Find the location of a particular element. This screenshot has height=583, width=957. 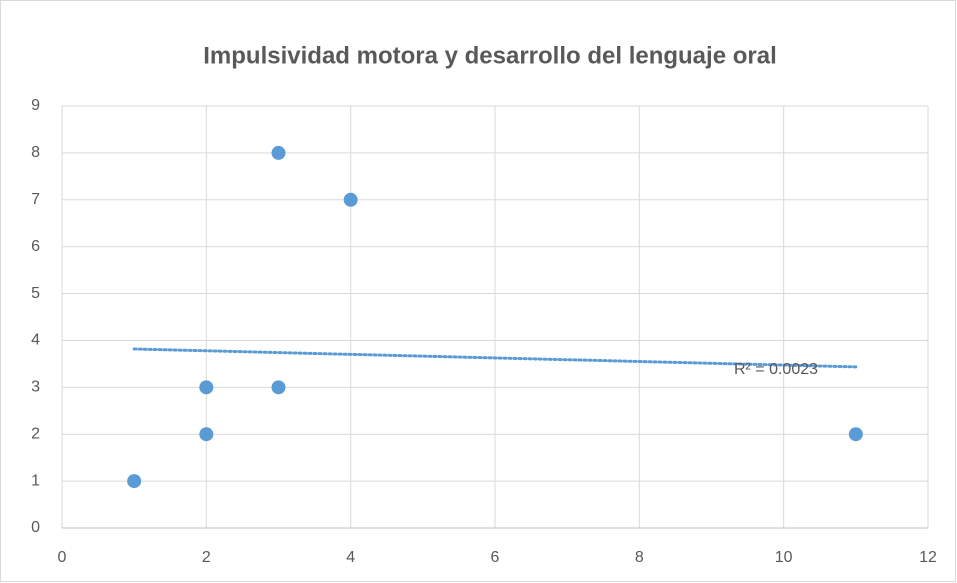

x-tick-label: 0 is located at coordinates (62, 557).